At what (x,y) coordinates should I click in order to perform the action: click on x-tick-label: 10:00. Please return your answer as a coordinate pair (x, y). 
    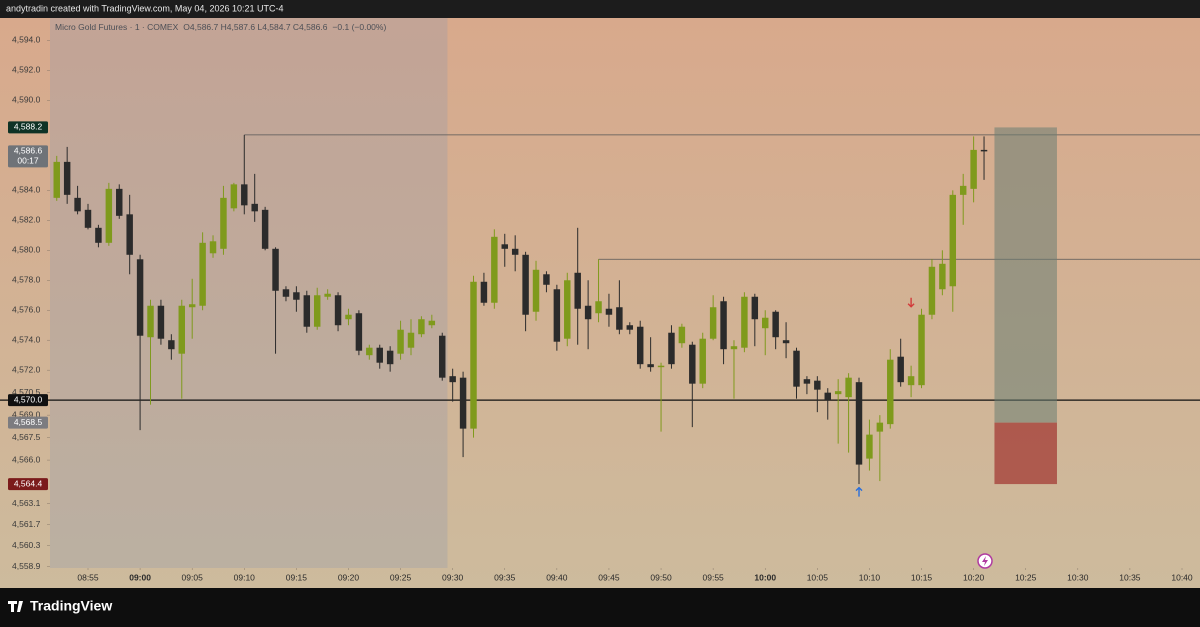
    Looking at the image, I should click on (765, 577).